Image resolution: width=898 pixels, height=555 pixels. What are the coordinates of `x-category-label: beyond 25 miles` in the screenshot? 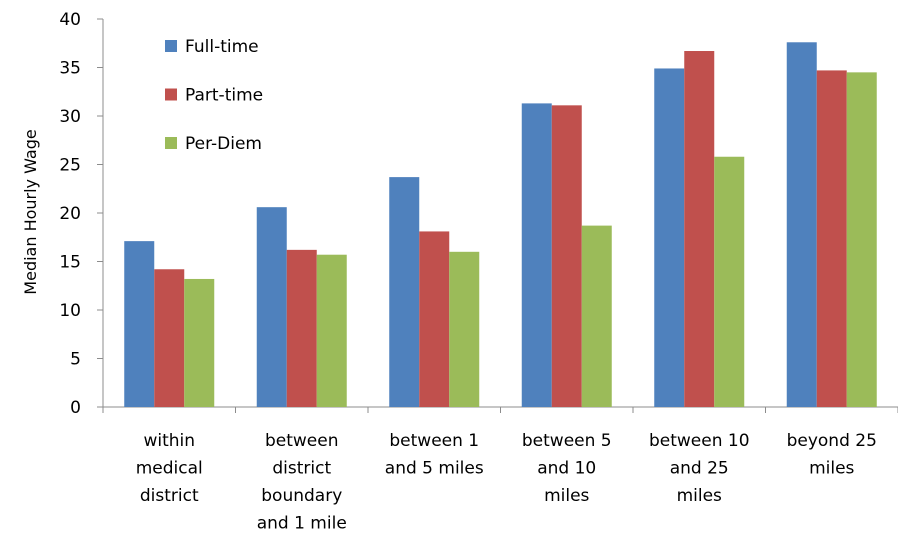 It's located at (832, 455).